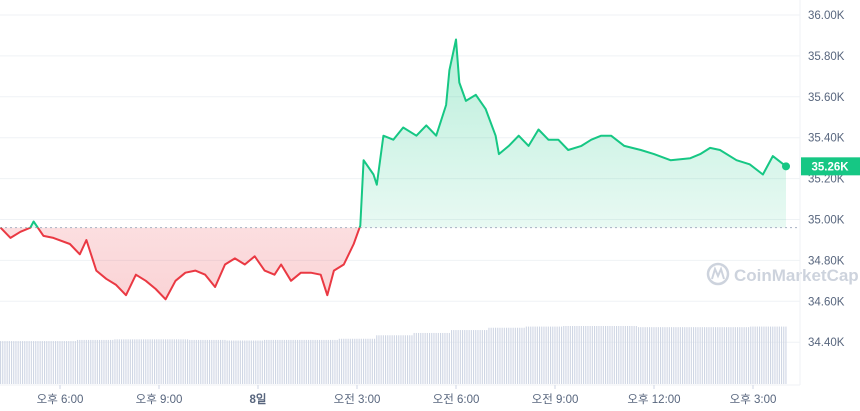 Image resolution: width=860 pixels, height=411 pixels. I want to click on watermark-text: CoinMarketCap, so click(796, 275).